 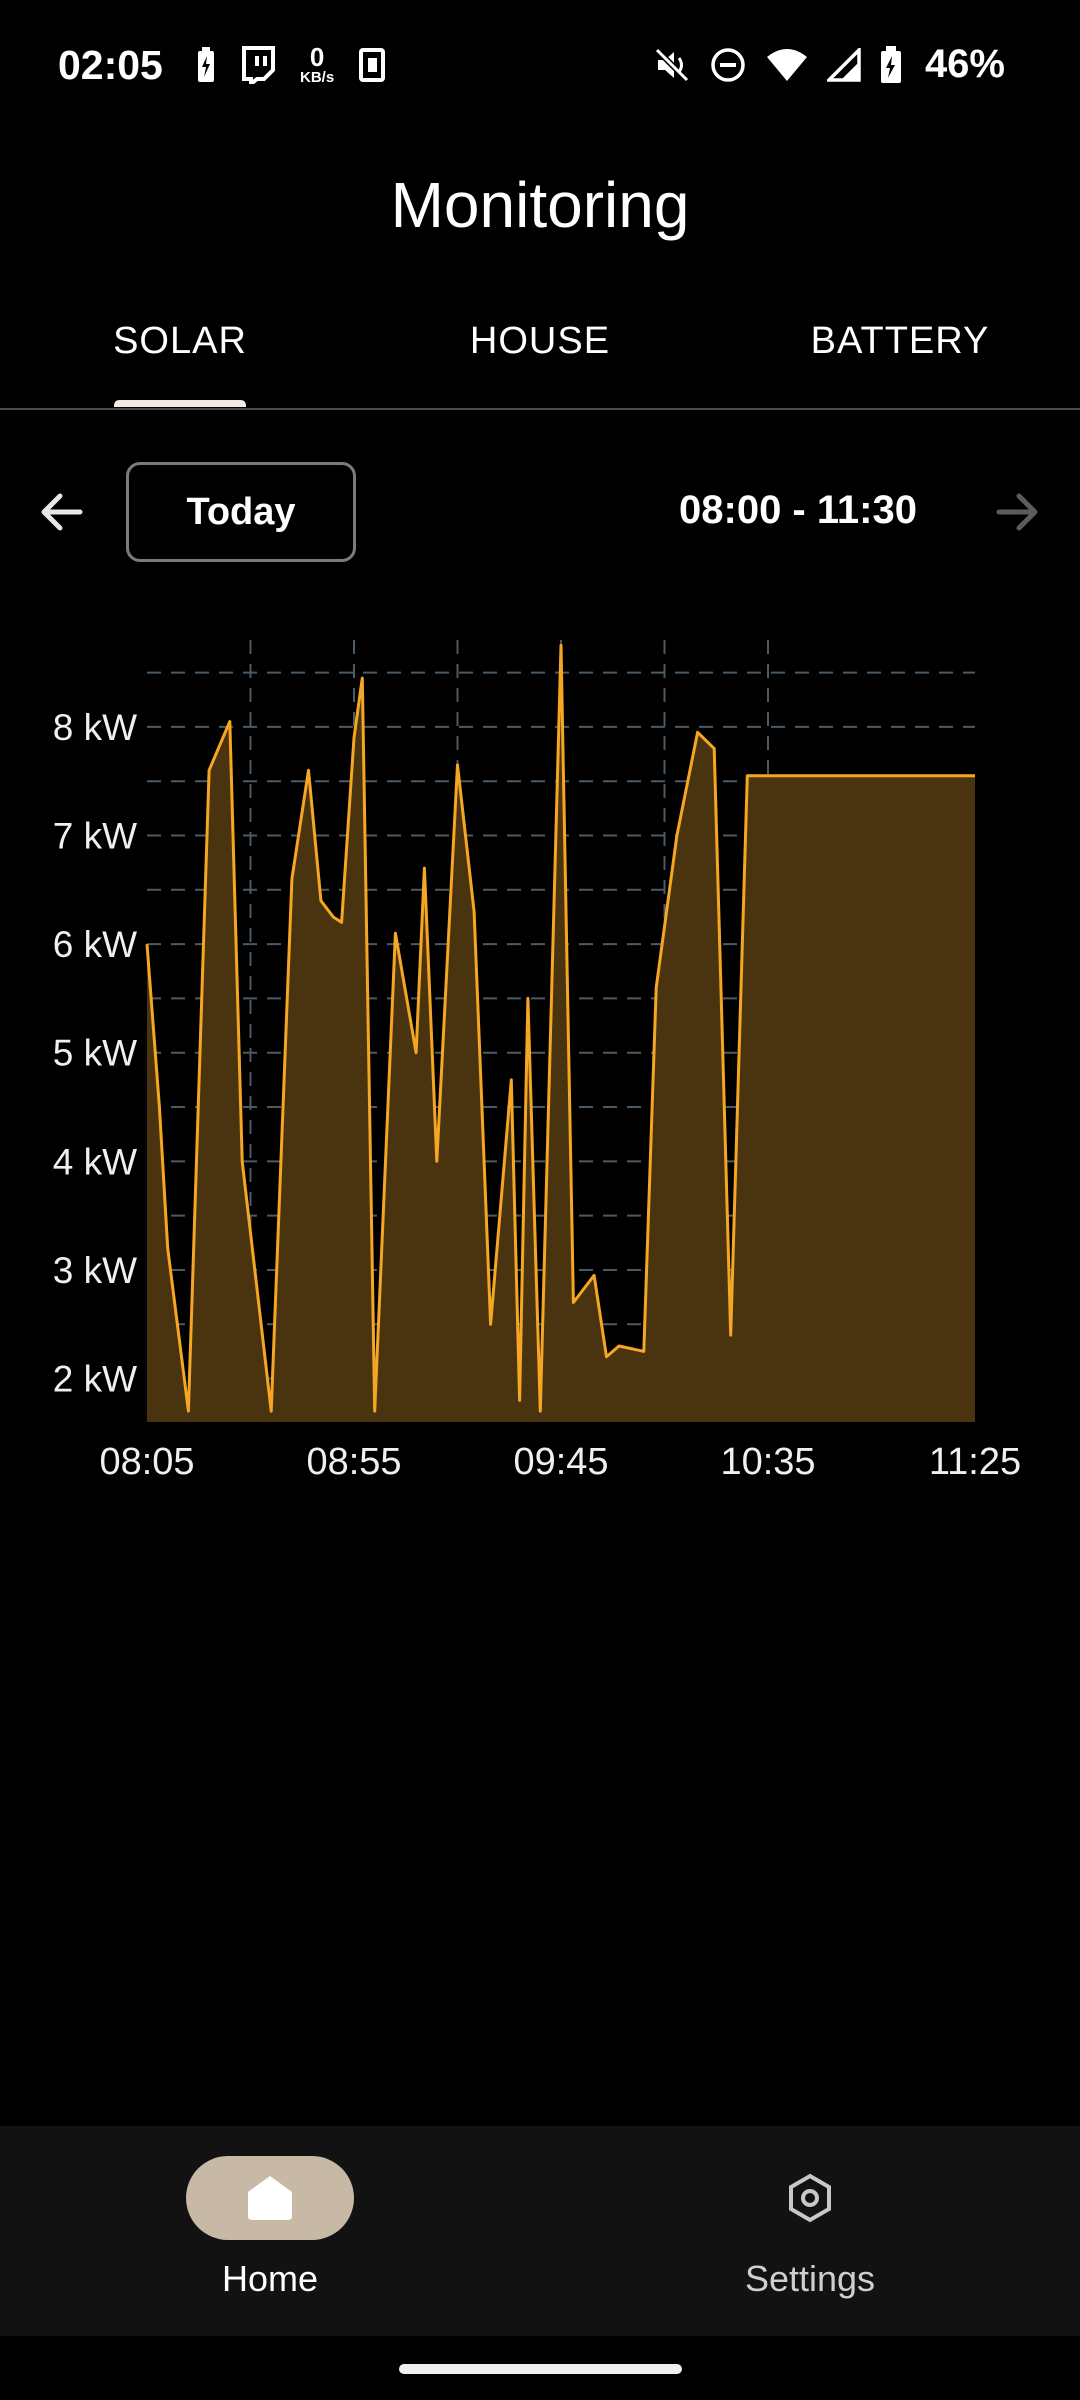 What do you see at coordinates (975, 1462) in the screenshot?
I see `x-tick-label: 11:25` at bounding box center [975, 1462].